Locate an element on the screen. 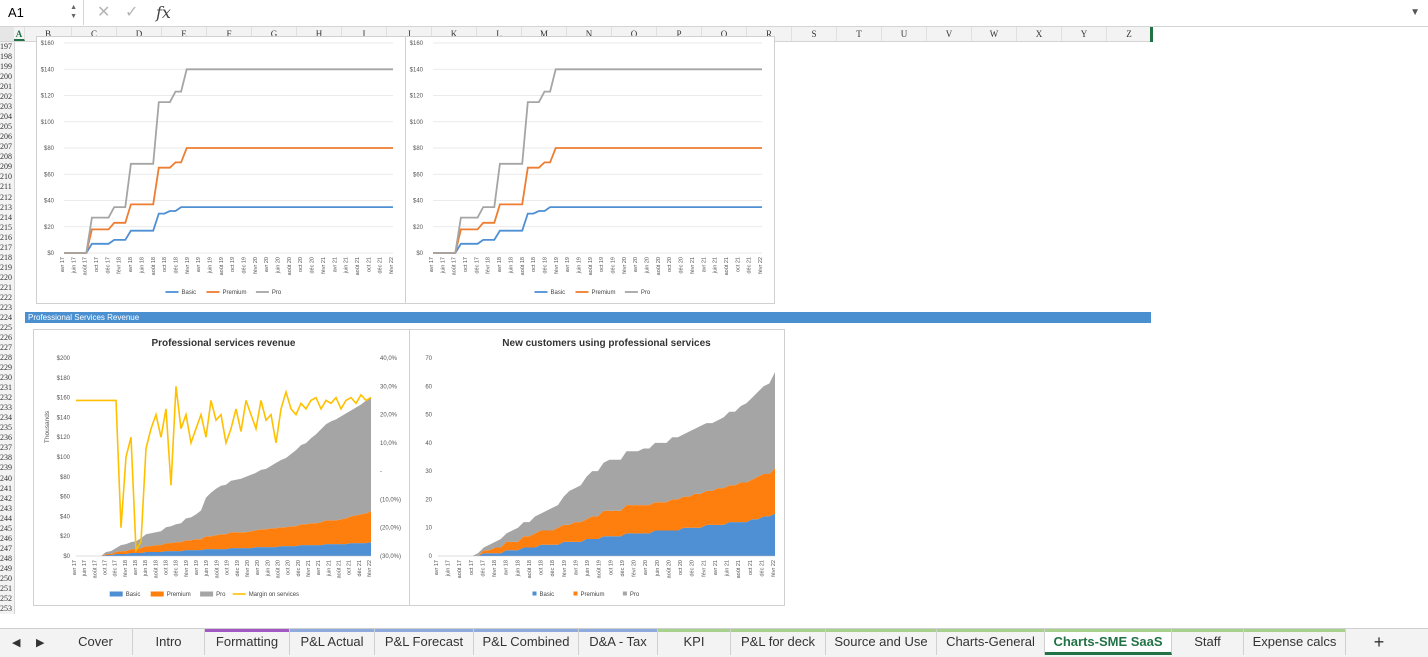  row-header-230: 230 is located at coordinates (6, 378).